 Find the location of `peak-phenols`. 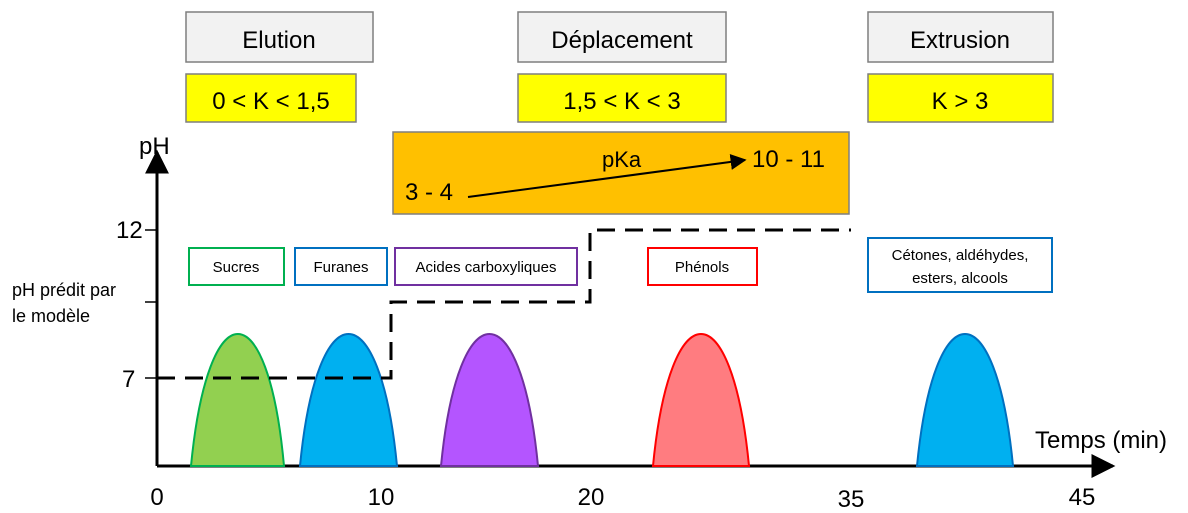

peak-phenols is located at coordinates (701, 400).